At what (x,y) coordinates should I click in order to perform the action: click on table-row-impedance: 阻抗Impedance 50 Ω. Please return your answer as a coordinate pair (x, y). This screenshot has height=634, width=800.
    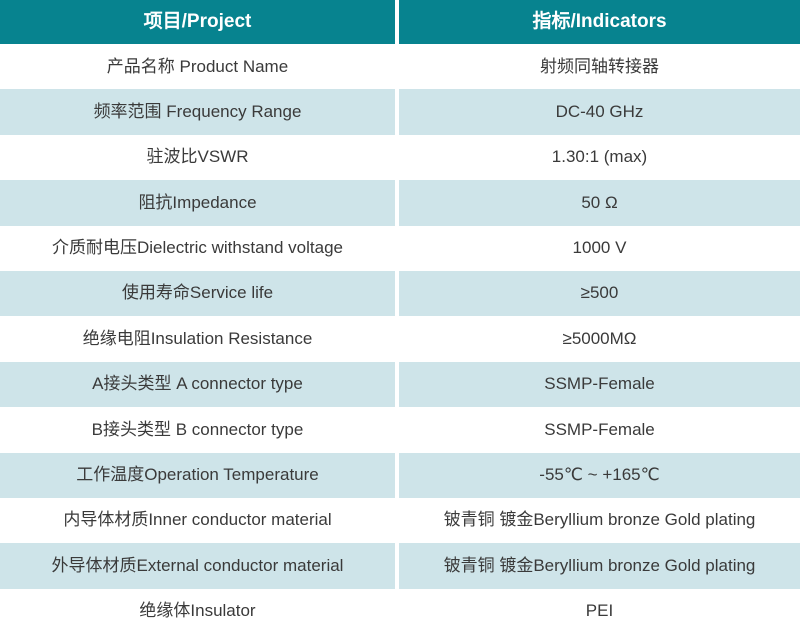
    Looking at the image, I should click on (400, 203).